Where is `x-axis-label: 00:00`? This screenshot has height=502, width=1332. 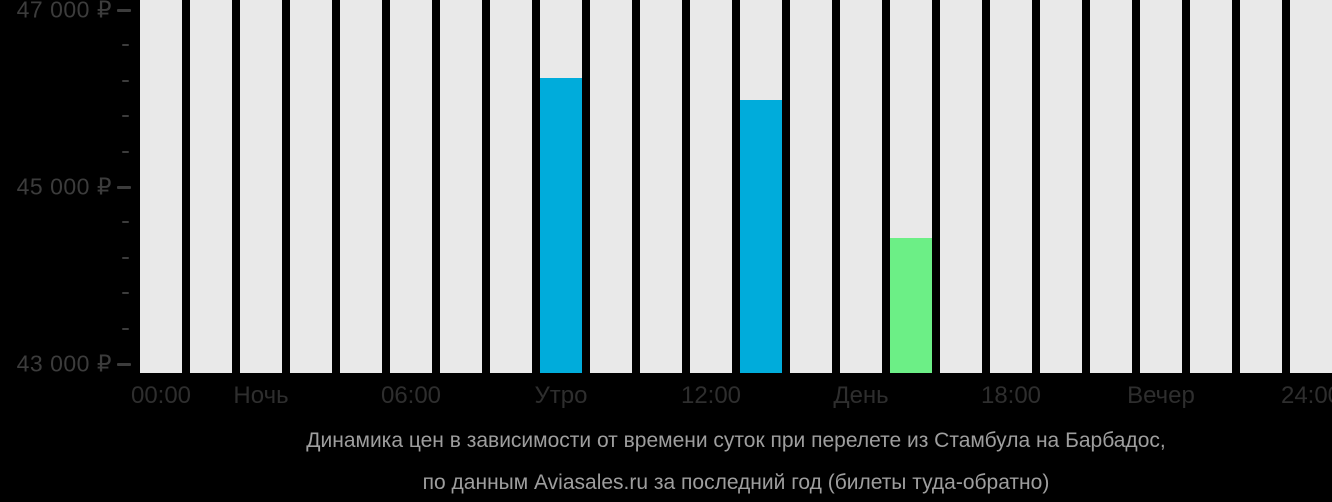
x-axis-label: 00:00 is located at coordinates (161, 395).